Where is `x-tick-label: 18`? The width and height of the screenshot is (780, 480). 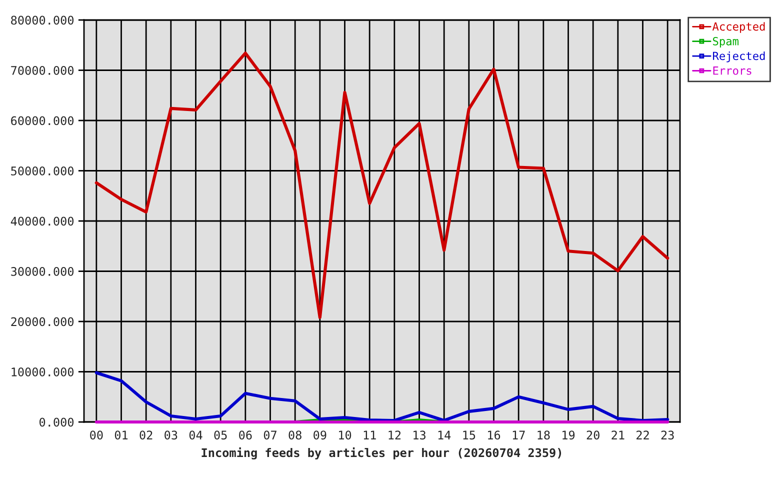 x-tick-label: 18 is located at coordinates (544, 435).